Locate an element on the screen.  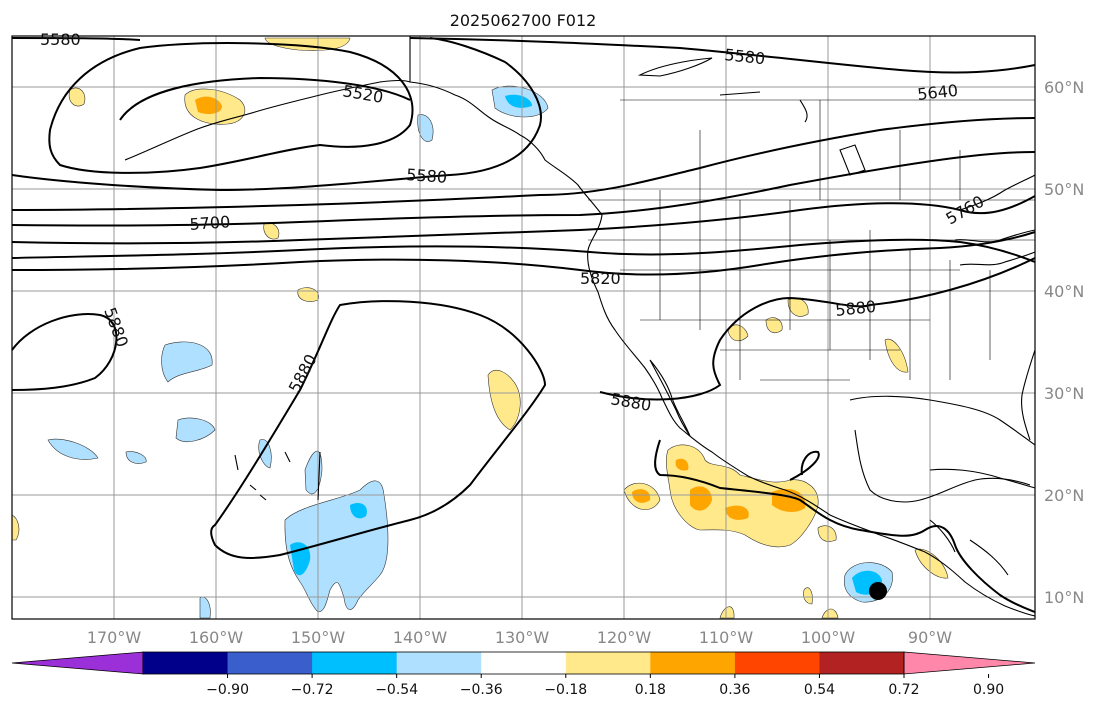
contour-label-5700: 5700 is located at coordinates (210, 223).